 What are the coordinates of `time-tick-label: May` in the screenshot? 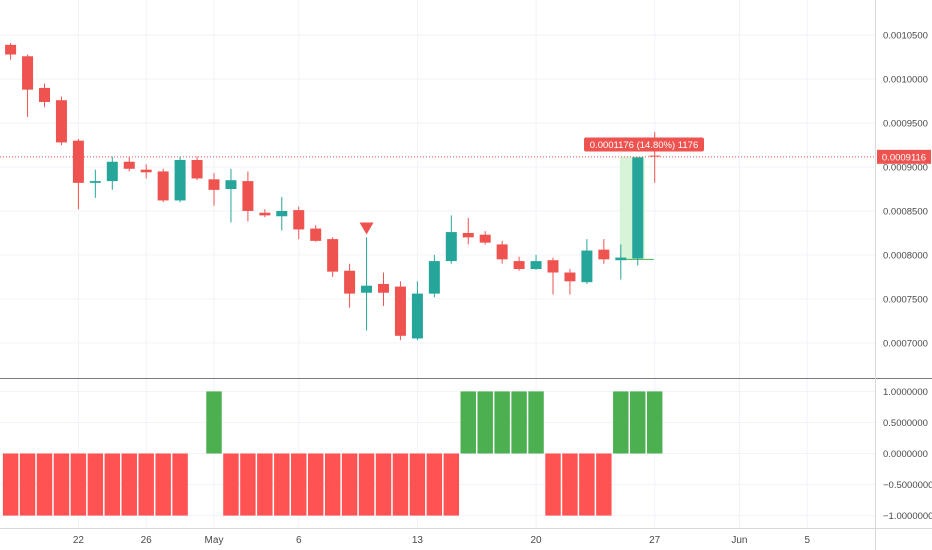 It's located at (214, 540).